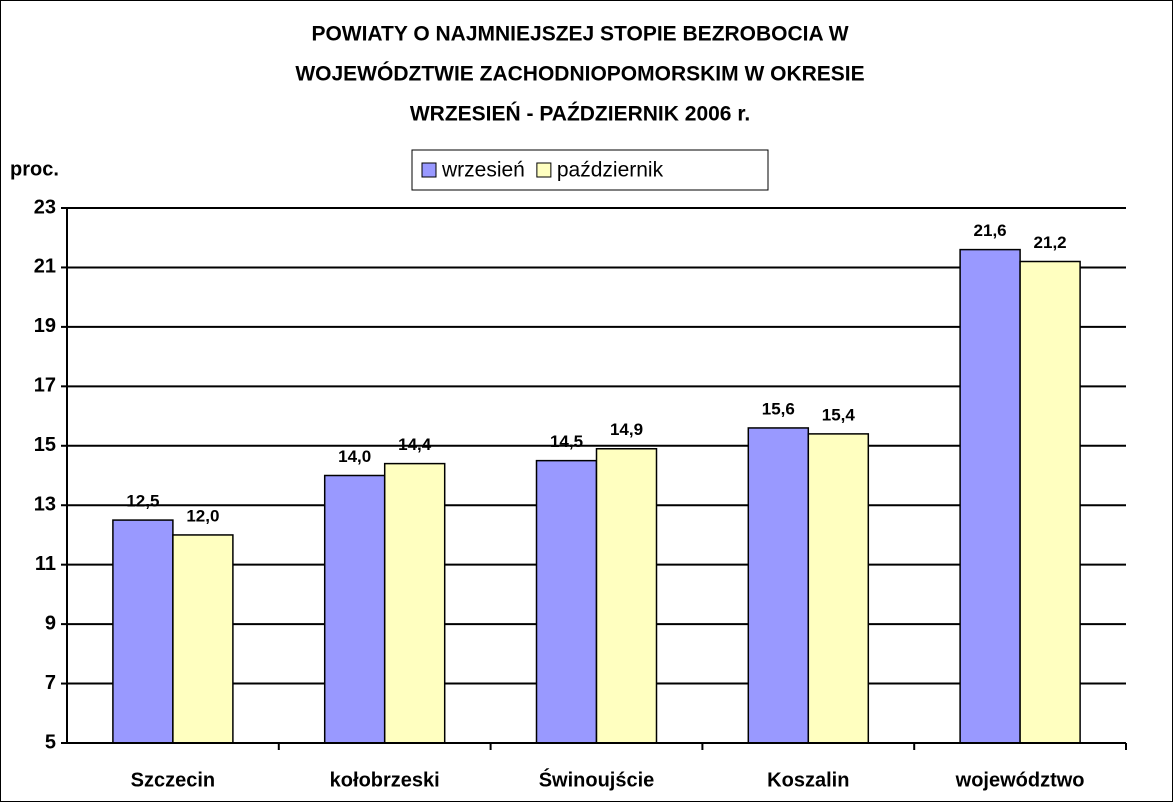 Image resolution: width=1173 pixels, height=802 pixels. What do you see at coordinates (610, 170) in the screenshot?
I see `legend-label: październik` at bounding box center [610, 170].